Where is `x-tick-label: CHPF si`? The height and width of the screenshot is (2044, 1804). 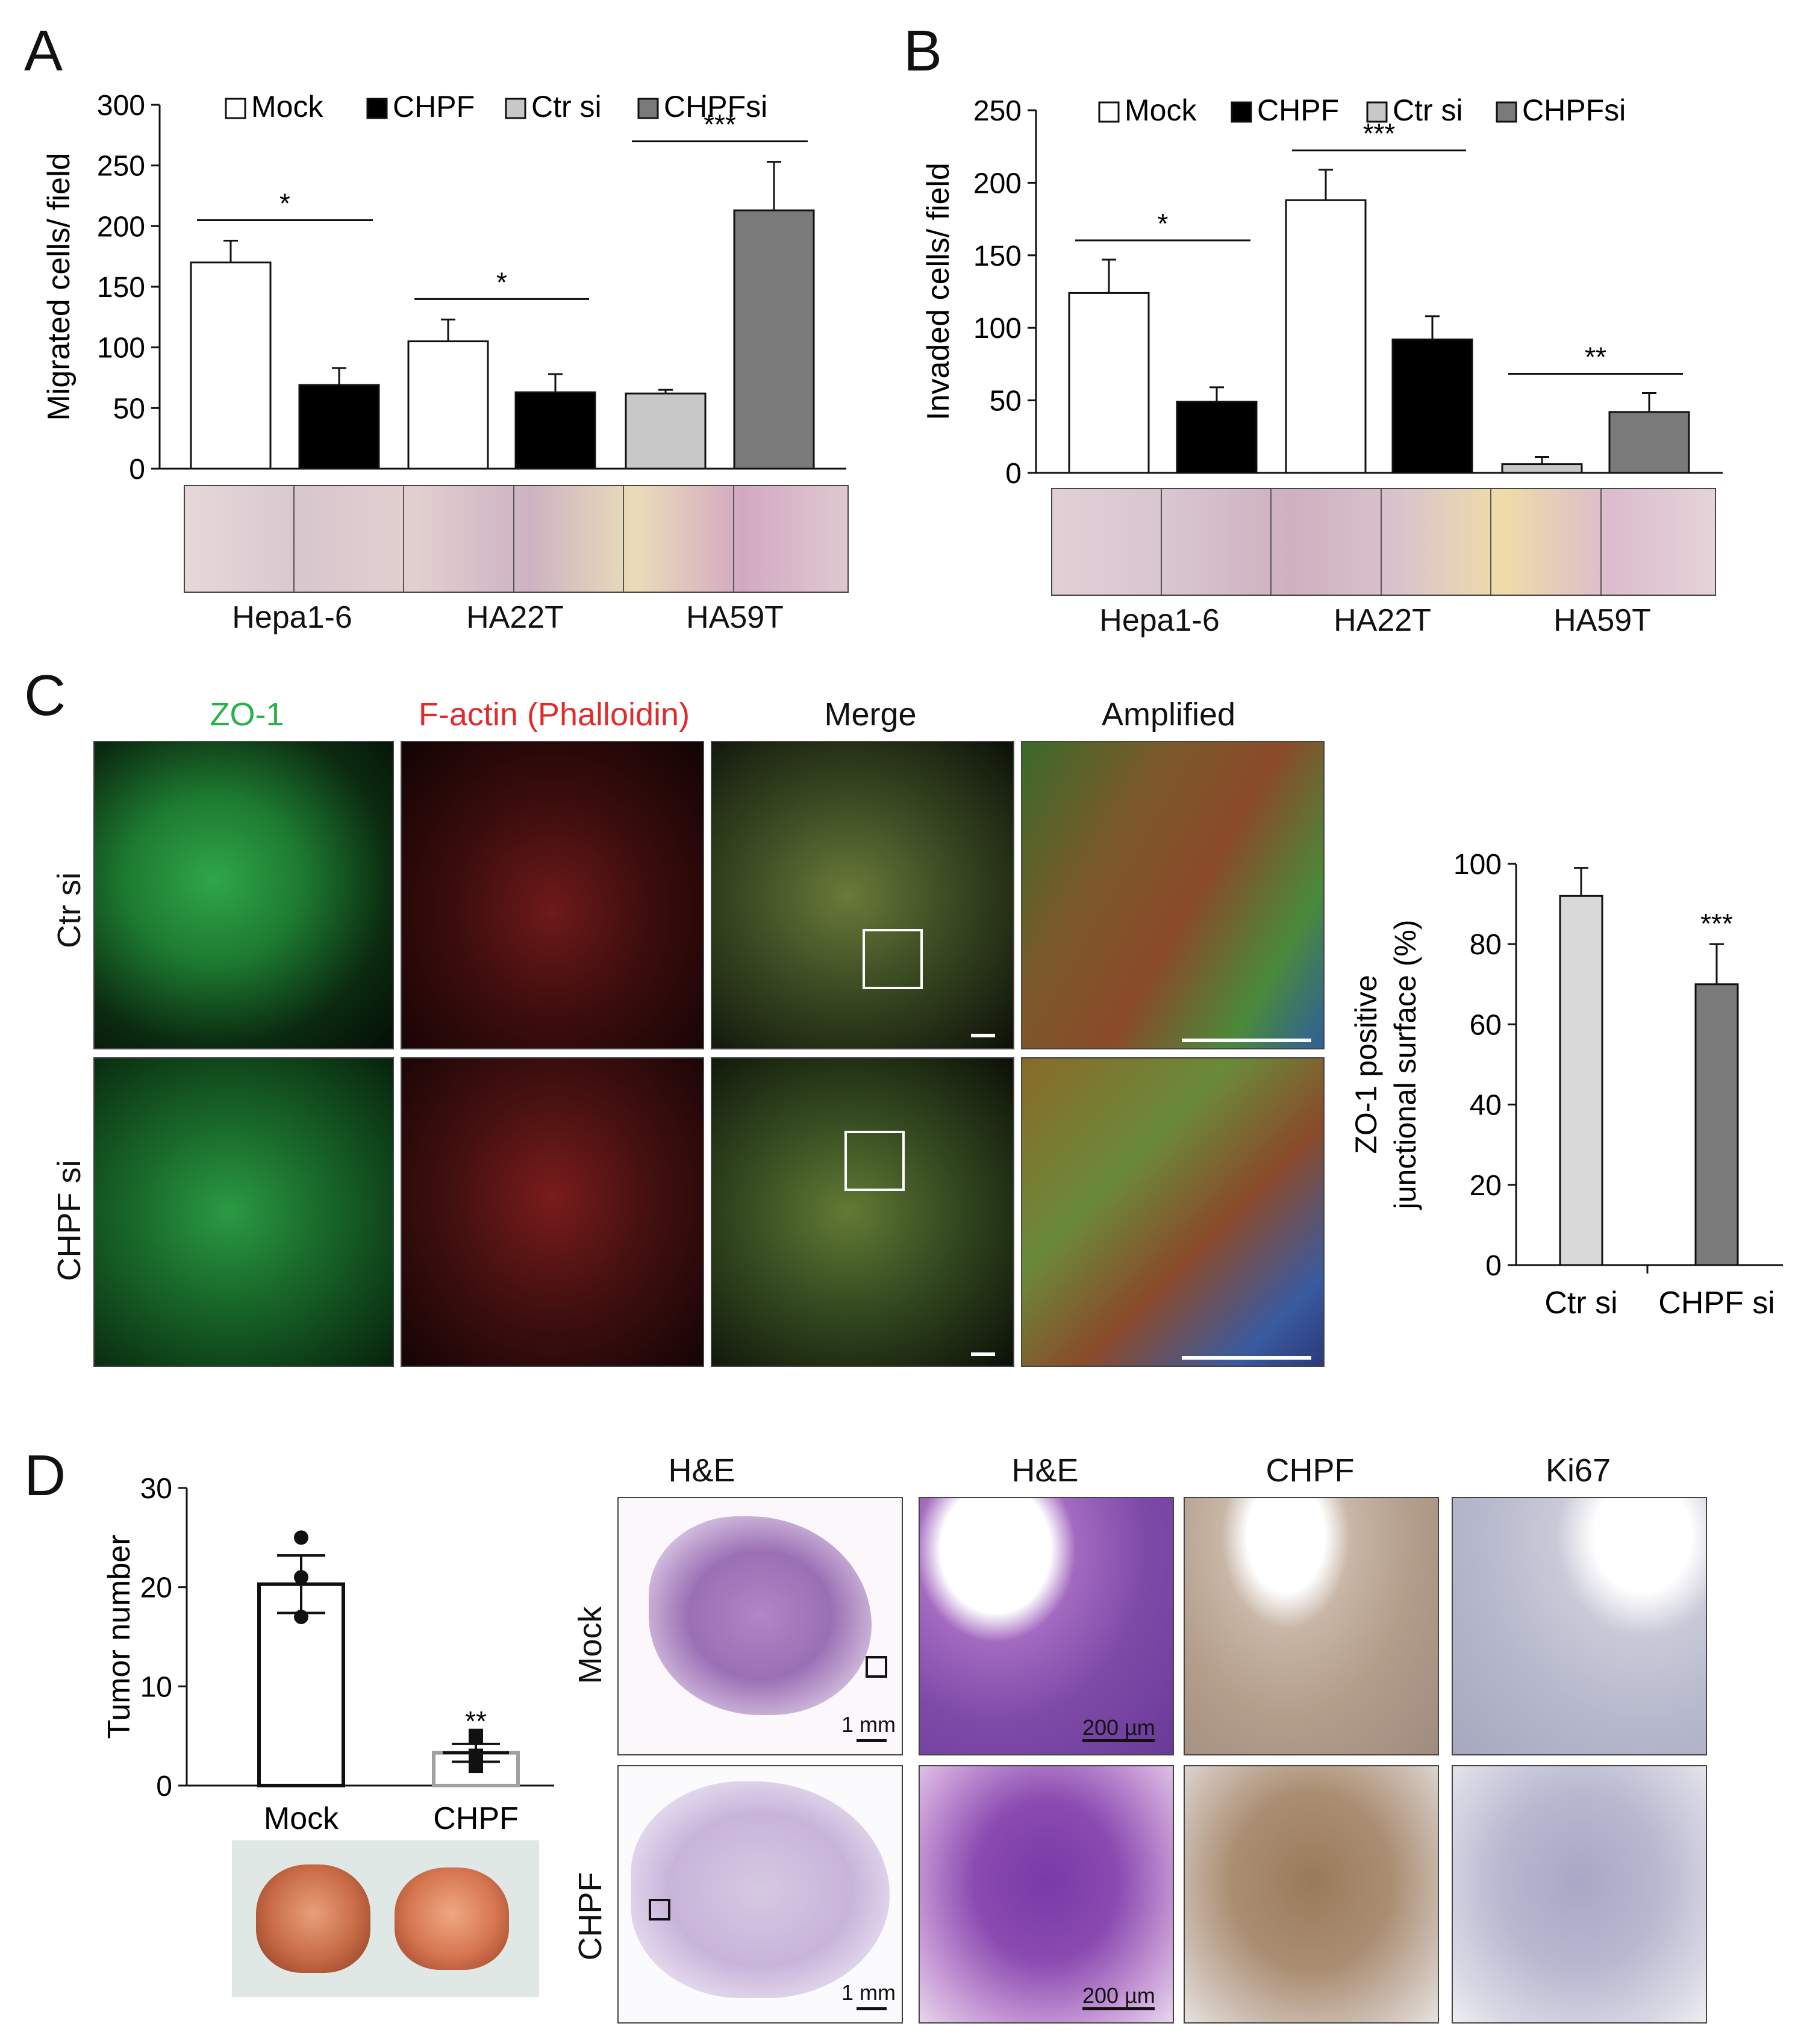
x-tick-label: CHPF si is located at coordinates (1716, 1303).